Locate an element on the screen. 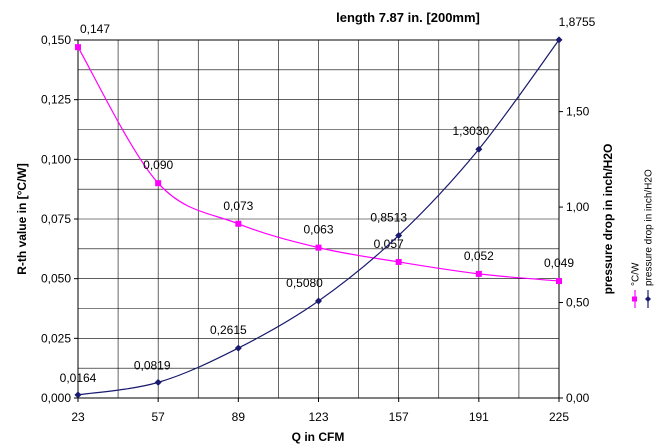 The width and height of the screenshot is (665, 448). y2-tick-label: 0,00 is located at coordinates (578, 398).